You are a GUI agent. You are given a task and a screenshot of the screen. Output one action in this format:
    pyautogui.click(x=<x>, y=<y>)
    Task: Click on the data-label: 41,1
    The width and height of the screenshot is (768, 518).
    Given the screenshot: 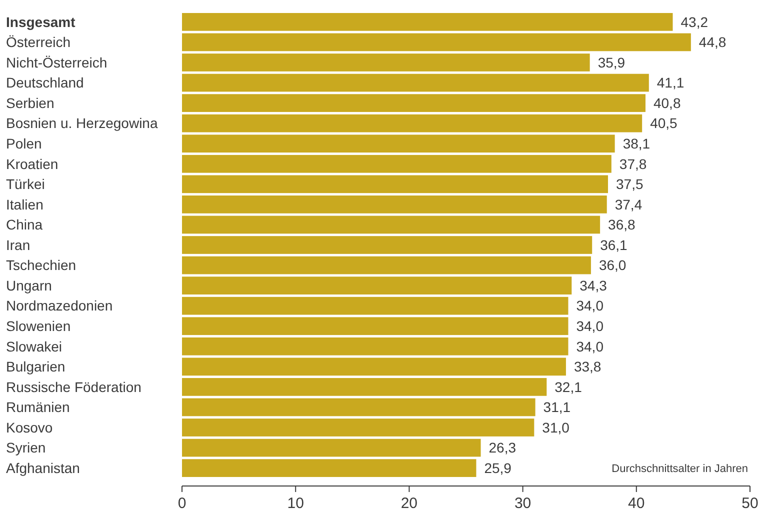 What is the action you would take?
    pyautogui.click(x=670, y=82)
    